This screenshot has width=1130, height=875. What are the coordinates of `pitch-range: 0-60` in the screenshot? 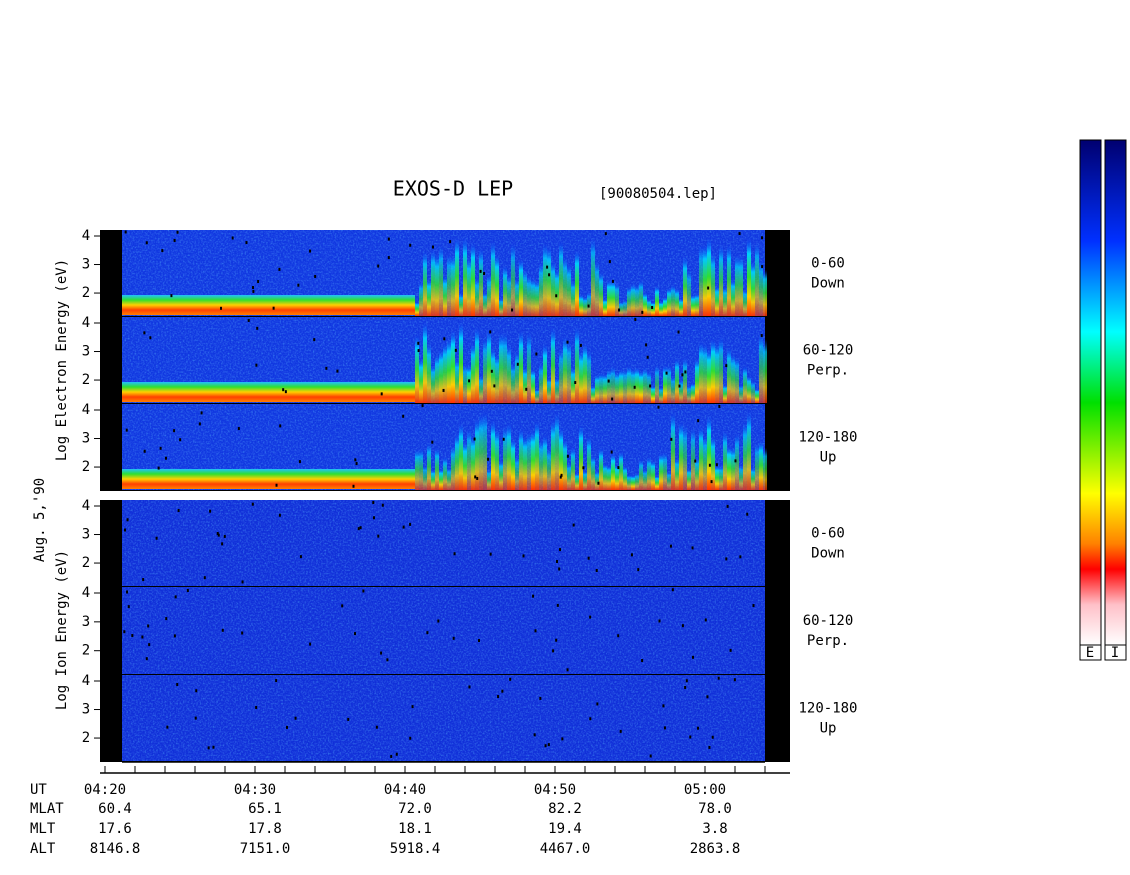 It's located at (828, 534).